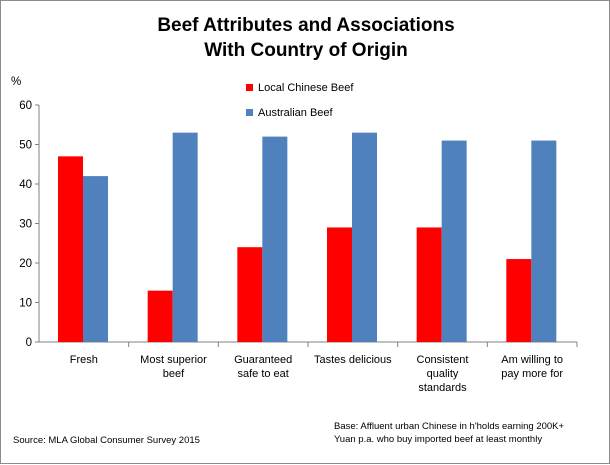  Describe the element at coordinates (306, 50) in the screenshot. I see `chart-title-line: With Country of Origin` at that location.